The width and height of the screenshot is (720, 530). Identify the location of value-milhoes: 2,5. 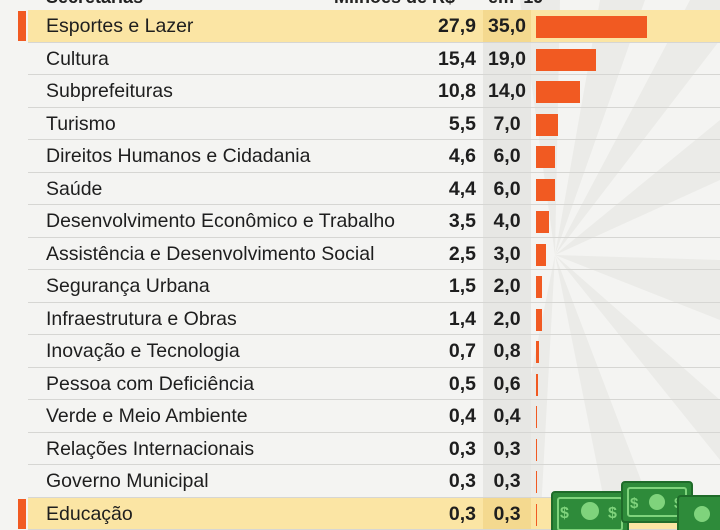
(462, 253).